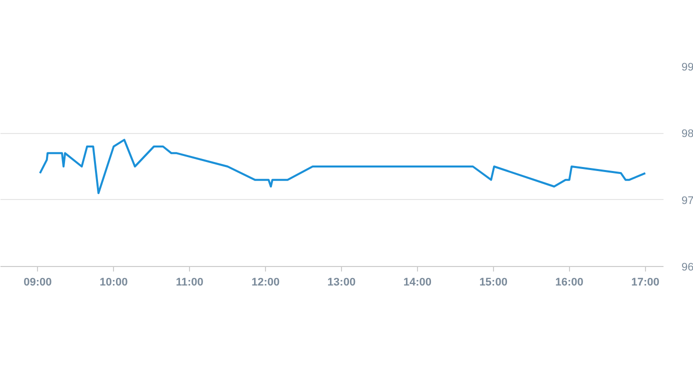 The height and width of the screenshot is (365, 693). I want to click on x-tick-label: 11:00, so click(190, 282).